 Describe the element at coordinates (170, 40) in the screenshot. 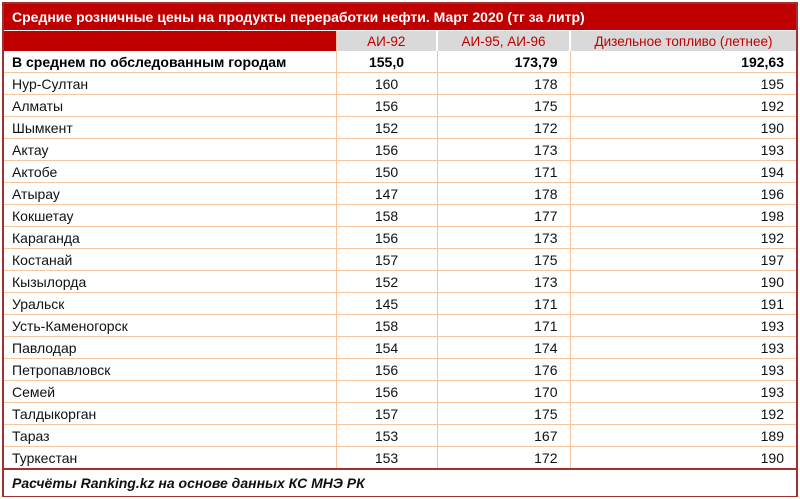

I see `column-header-empty` at that location.